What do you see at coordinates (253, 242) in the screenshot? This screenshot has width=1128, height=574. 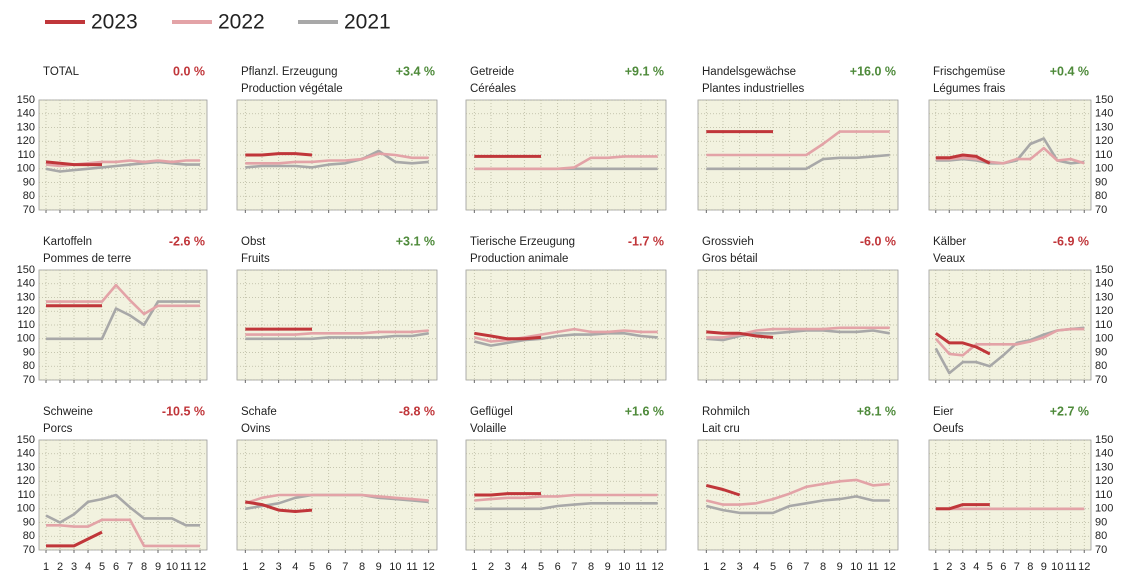 I see `panel-title: Obst` at bounding box center [253, 242].